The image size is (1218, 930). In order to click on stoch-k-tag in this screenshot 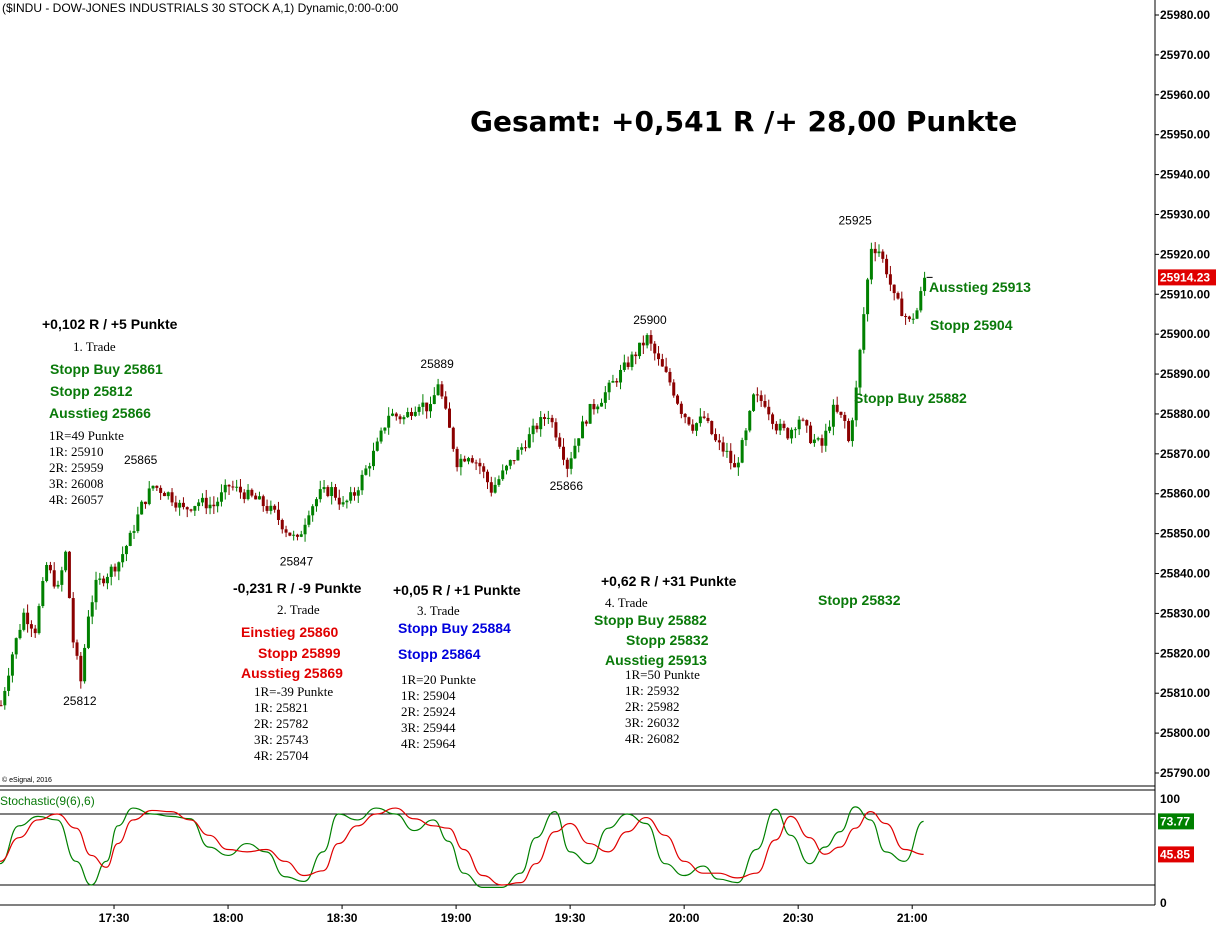, I will do `click(1176, 821)`.